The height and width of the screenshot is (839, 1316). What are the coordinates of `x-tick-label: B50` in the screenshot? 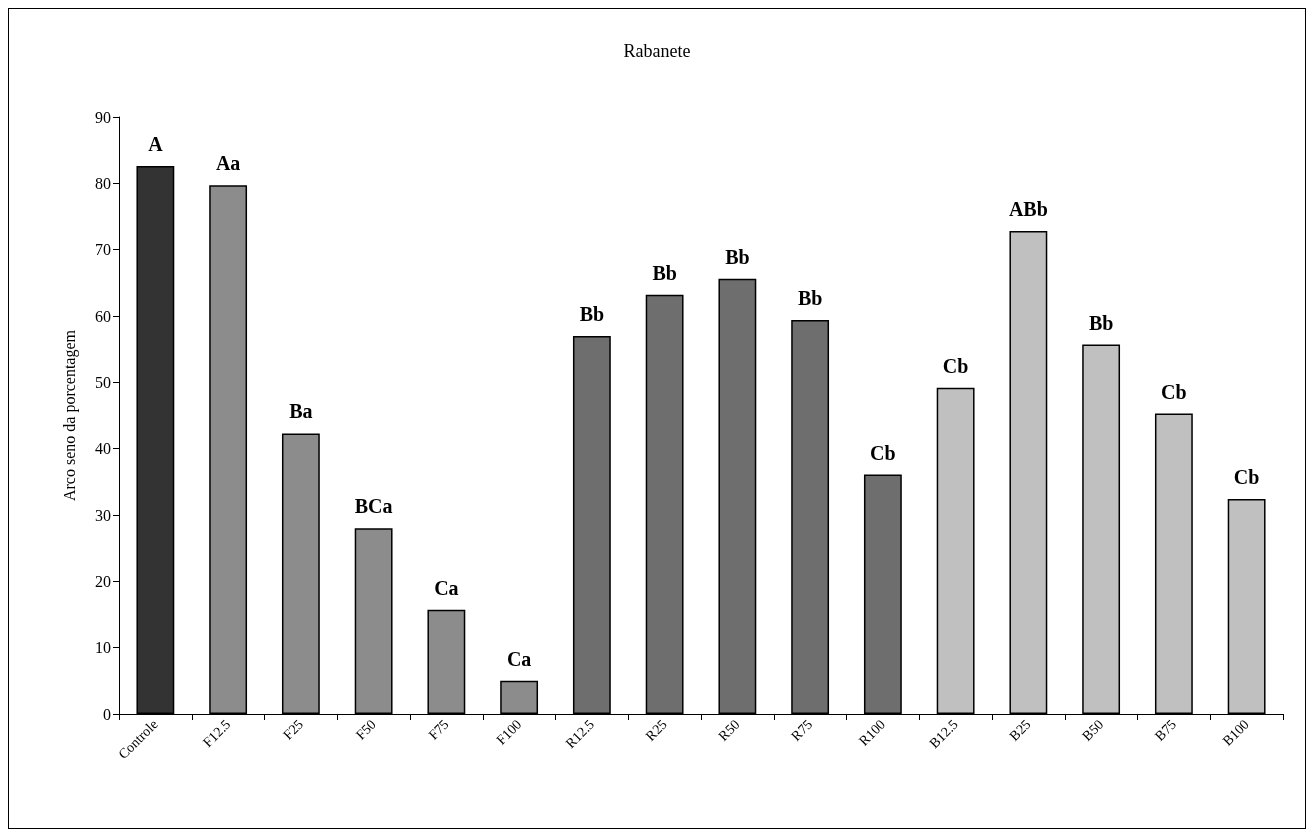 It's located at (1093, 730).